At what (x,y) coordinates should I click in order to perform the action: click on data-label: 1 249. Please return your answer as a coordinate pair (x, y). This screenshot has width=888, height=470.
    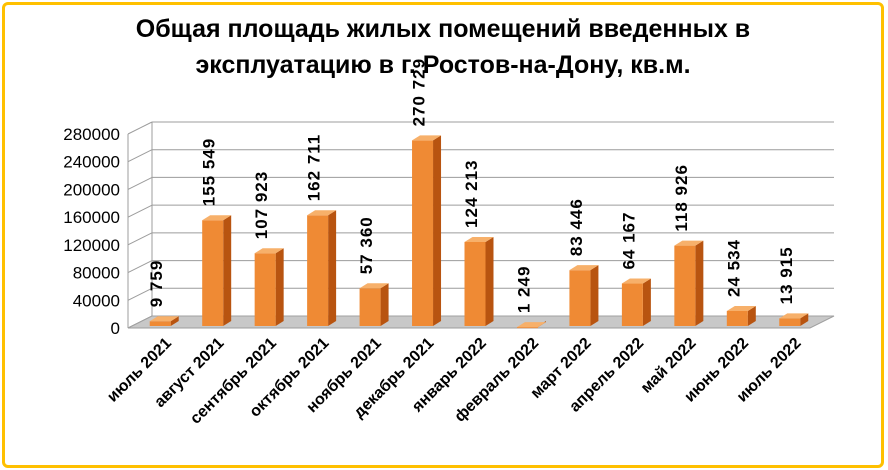
    Looking at the image, I should click on (523, 290).